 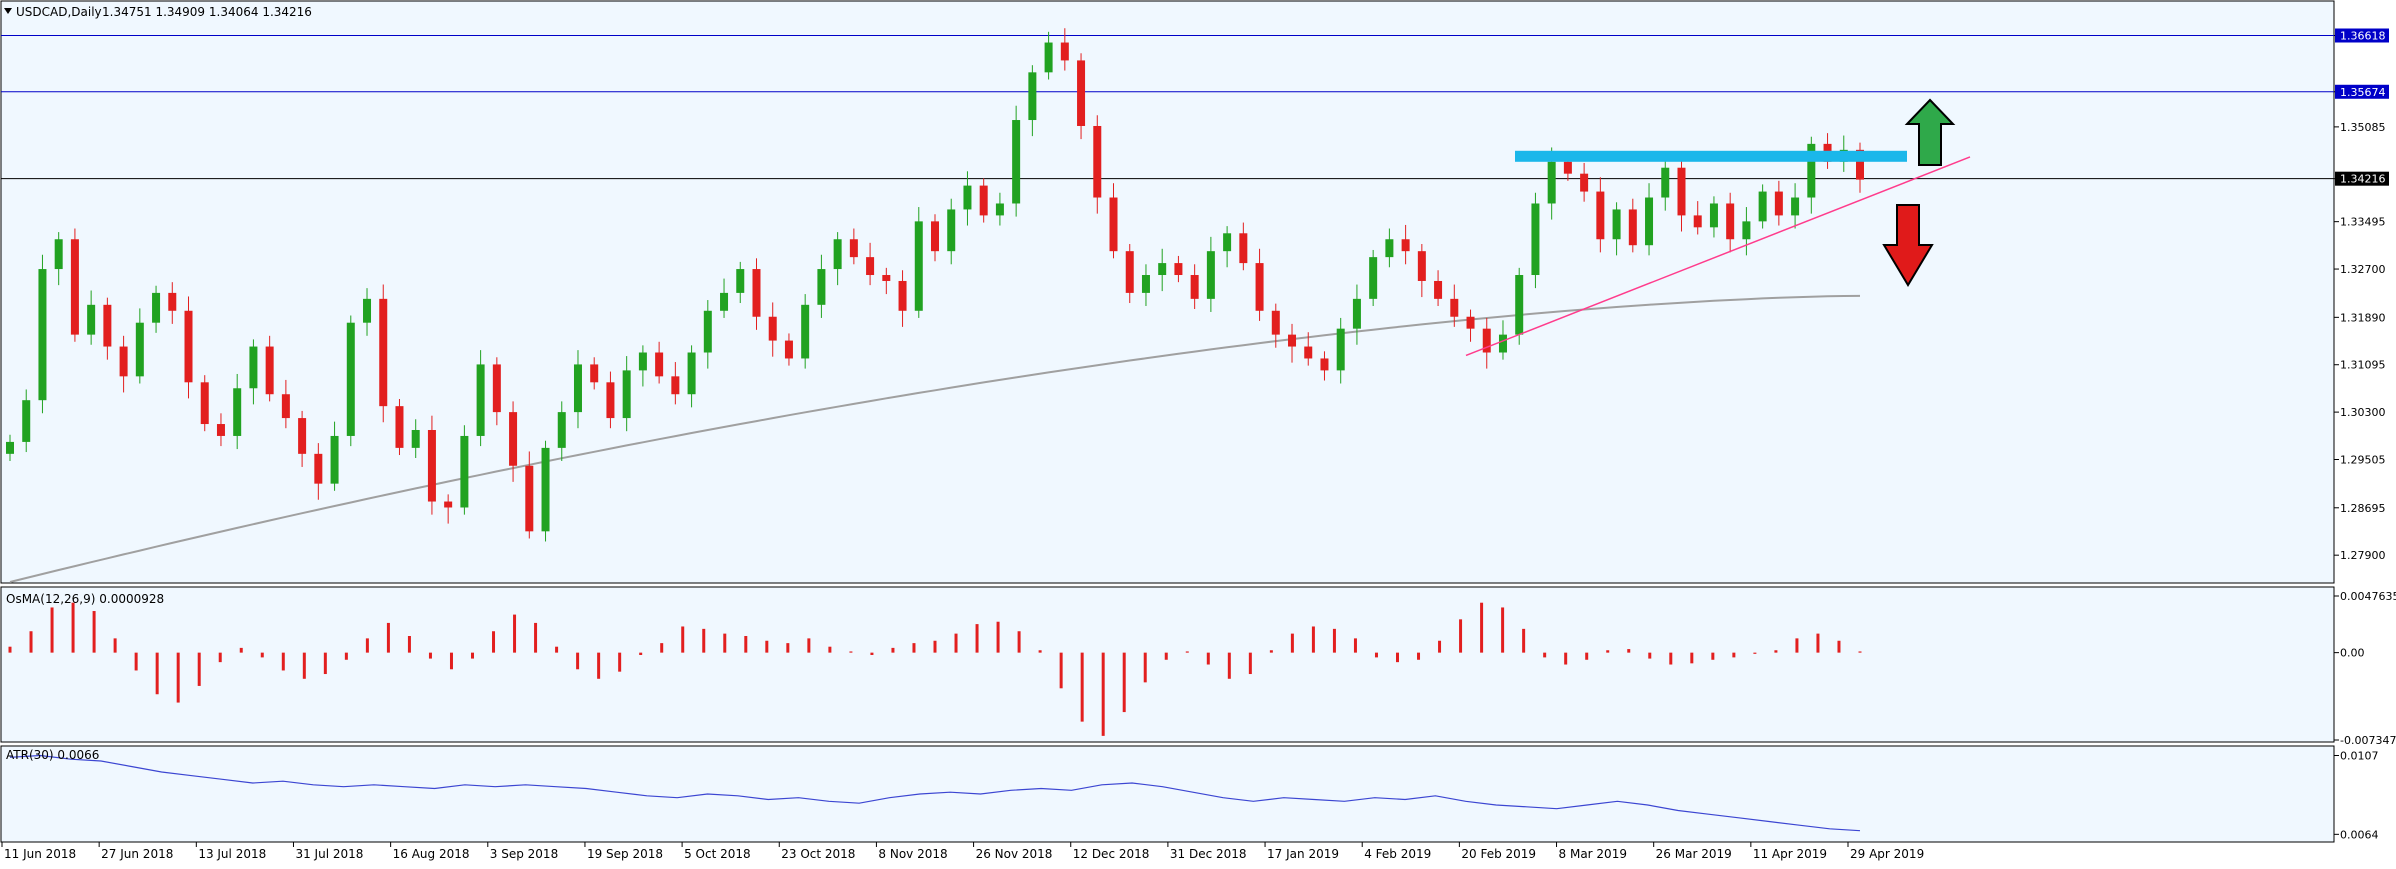 What do you see at coordinates (8, 11) in the screenshot?
I see `collapse-triangle-icon` at bounding box center [8, 11].